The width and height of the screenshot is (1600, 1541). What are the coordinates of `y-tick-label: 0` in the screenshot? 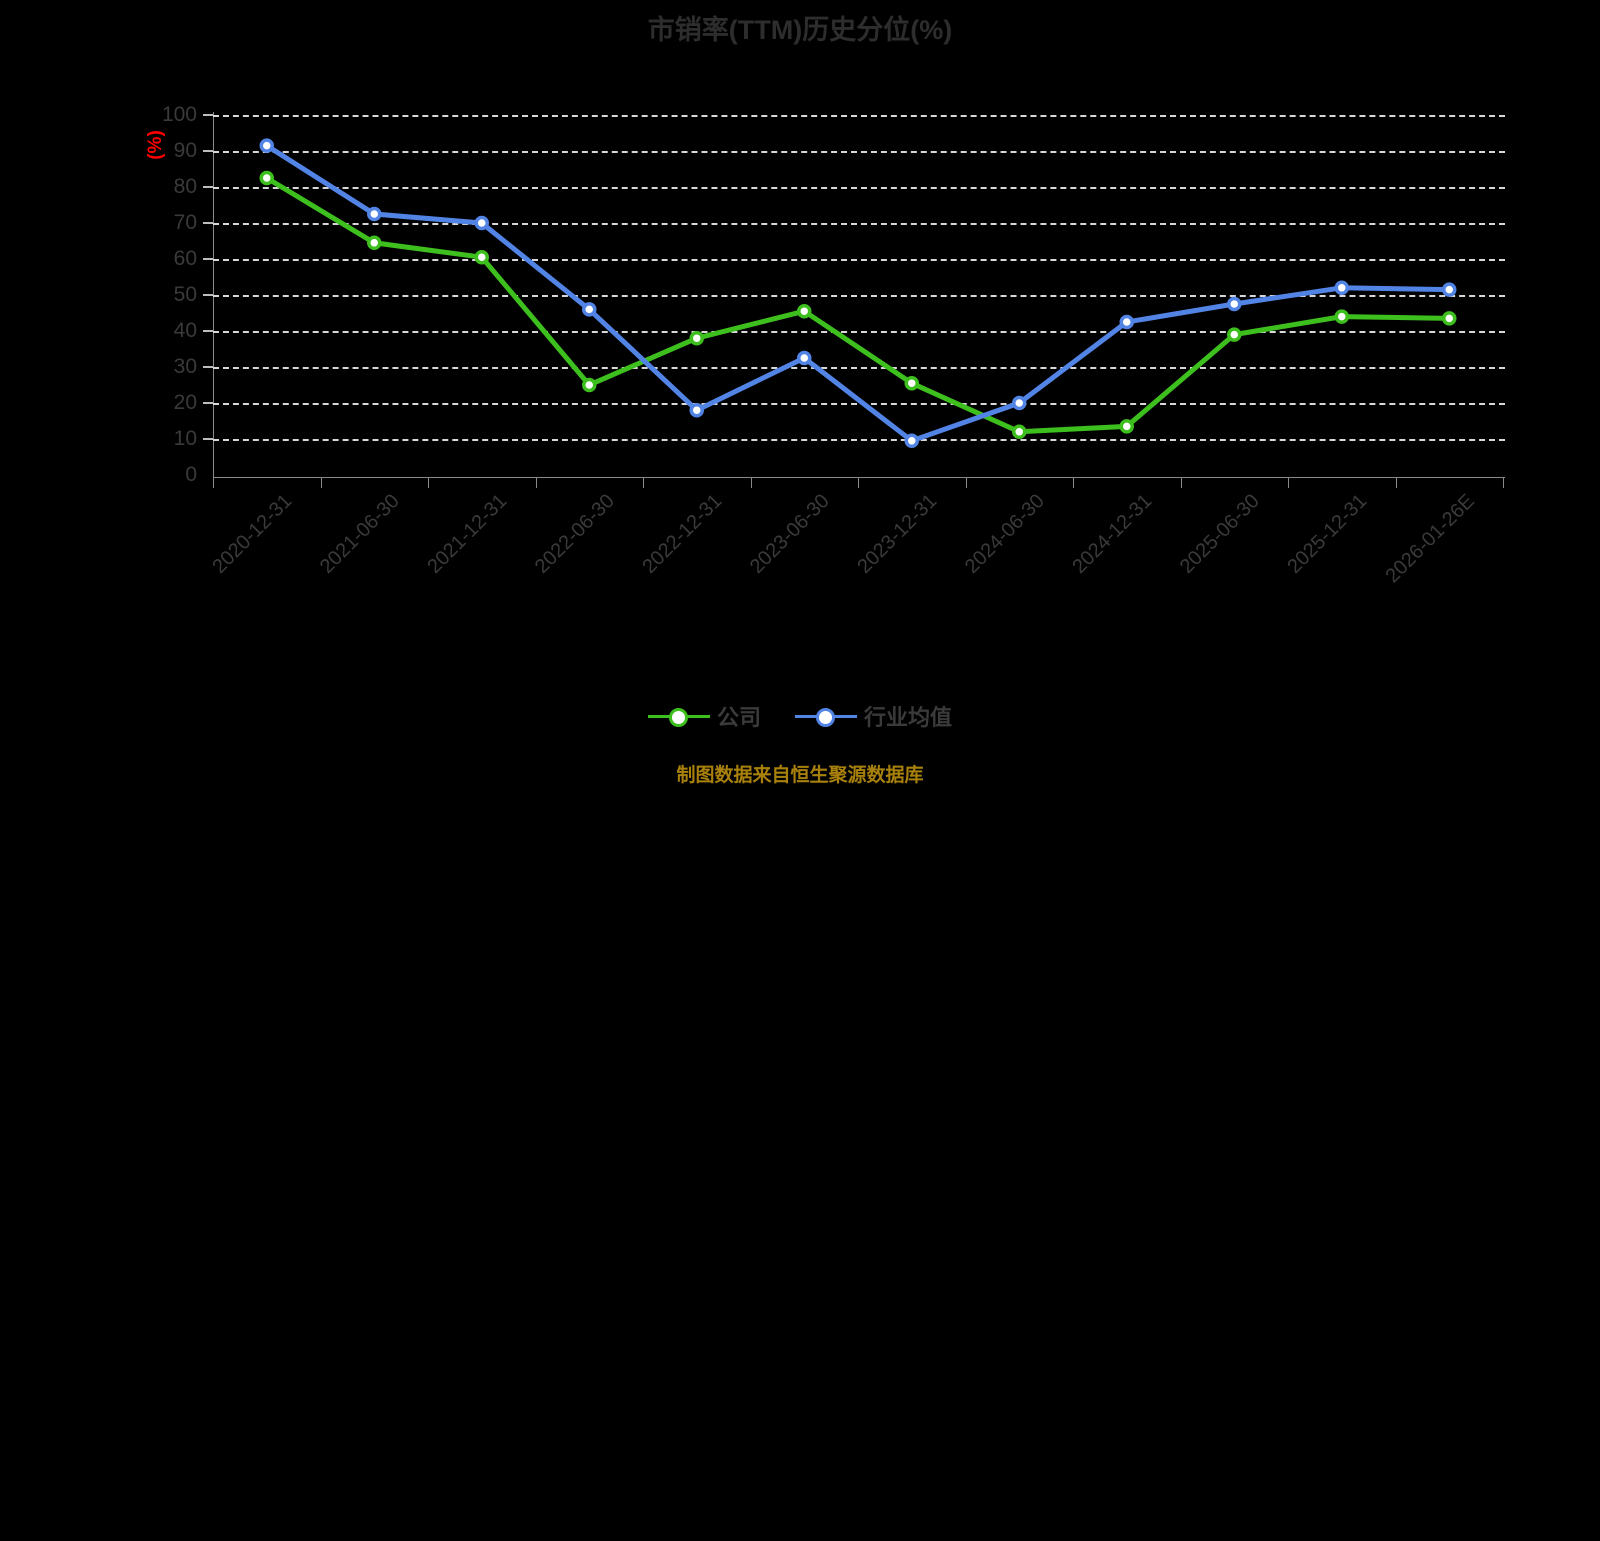 It's located at (191, 474).